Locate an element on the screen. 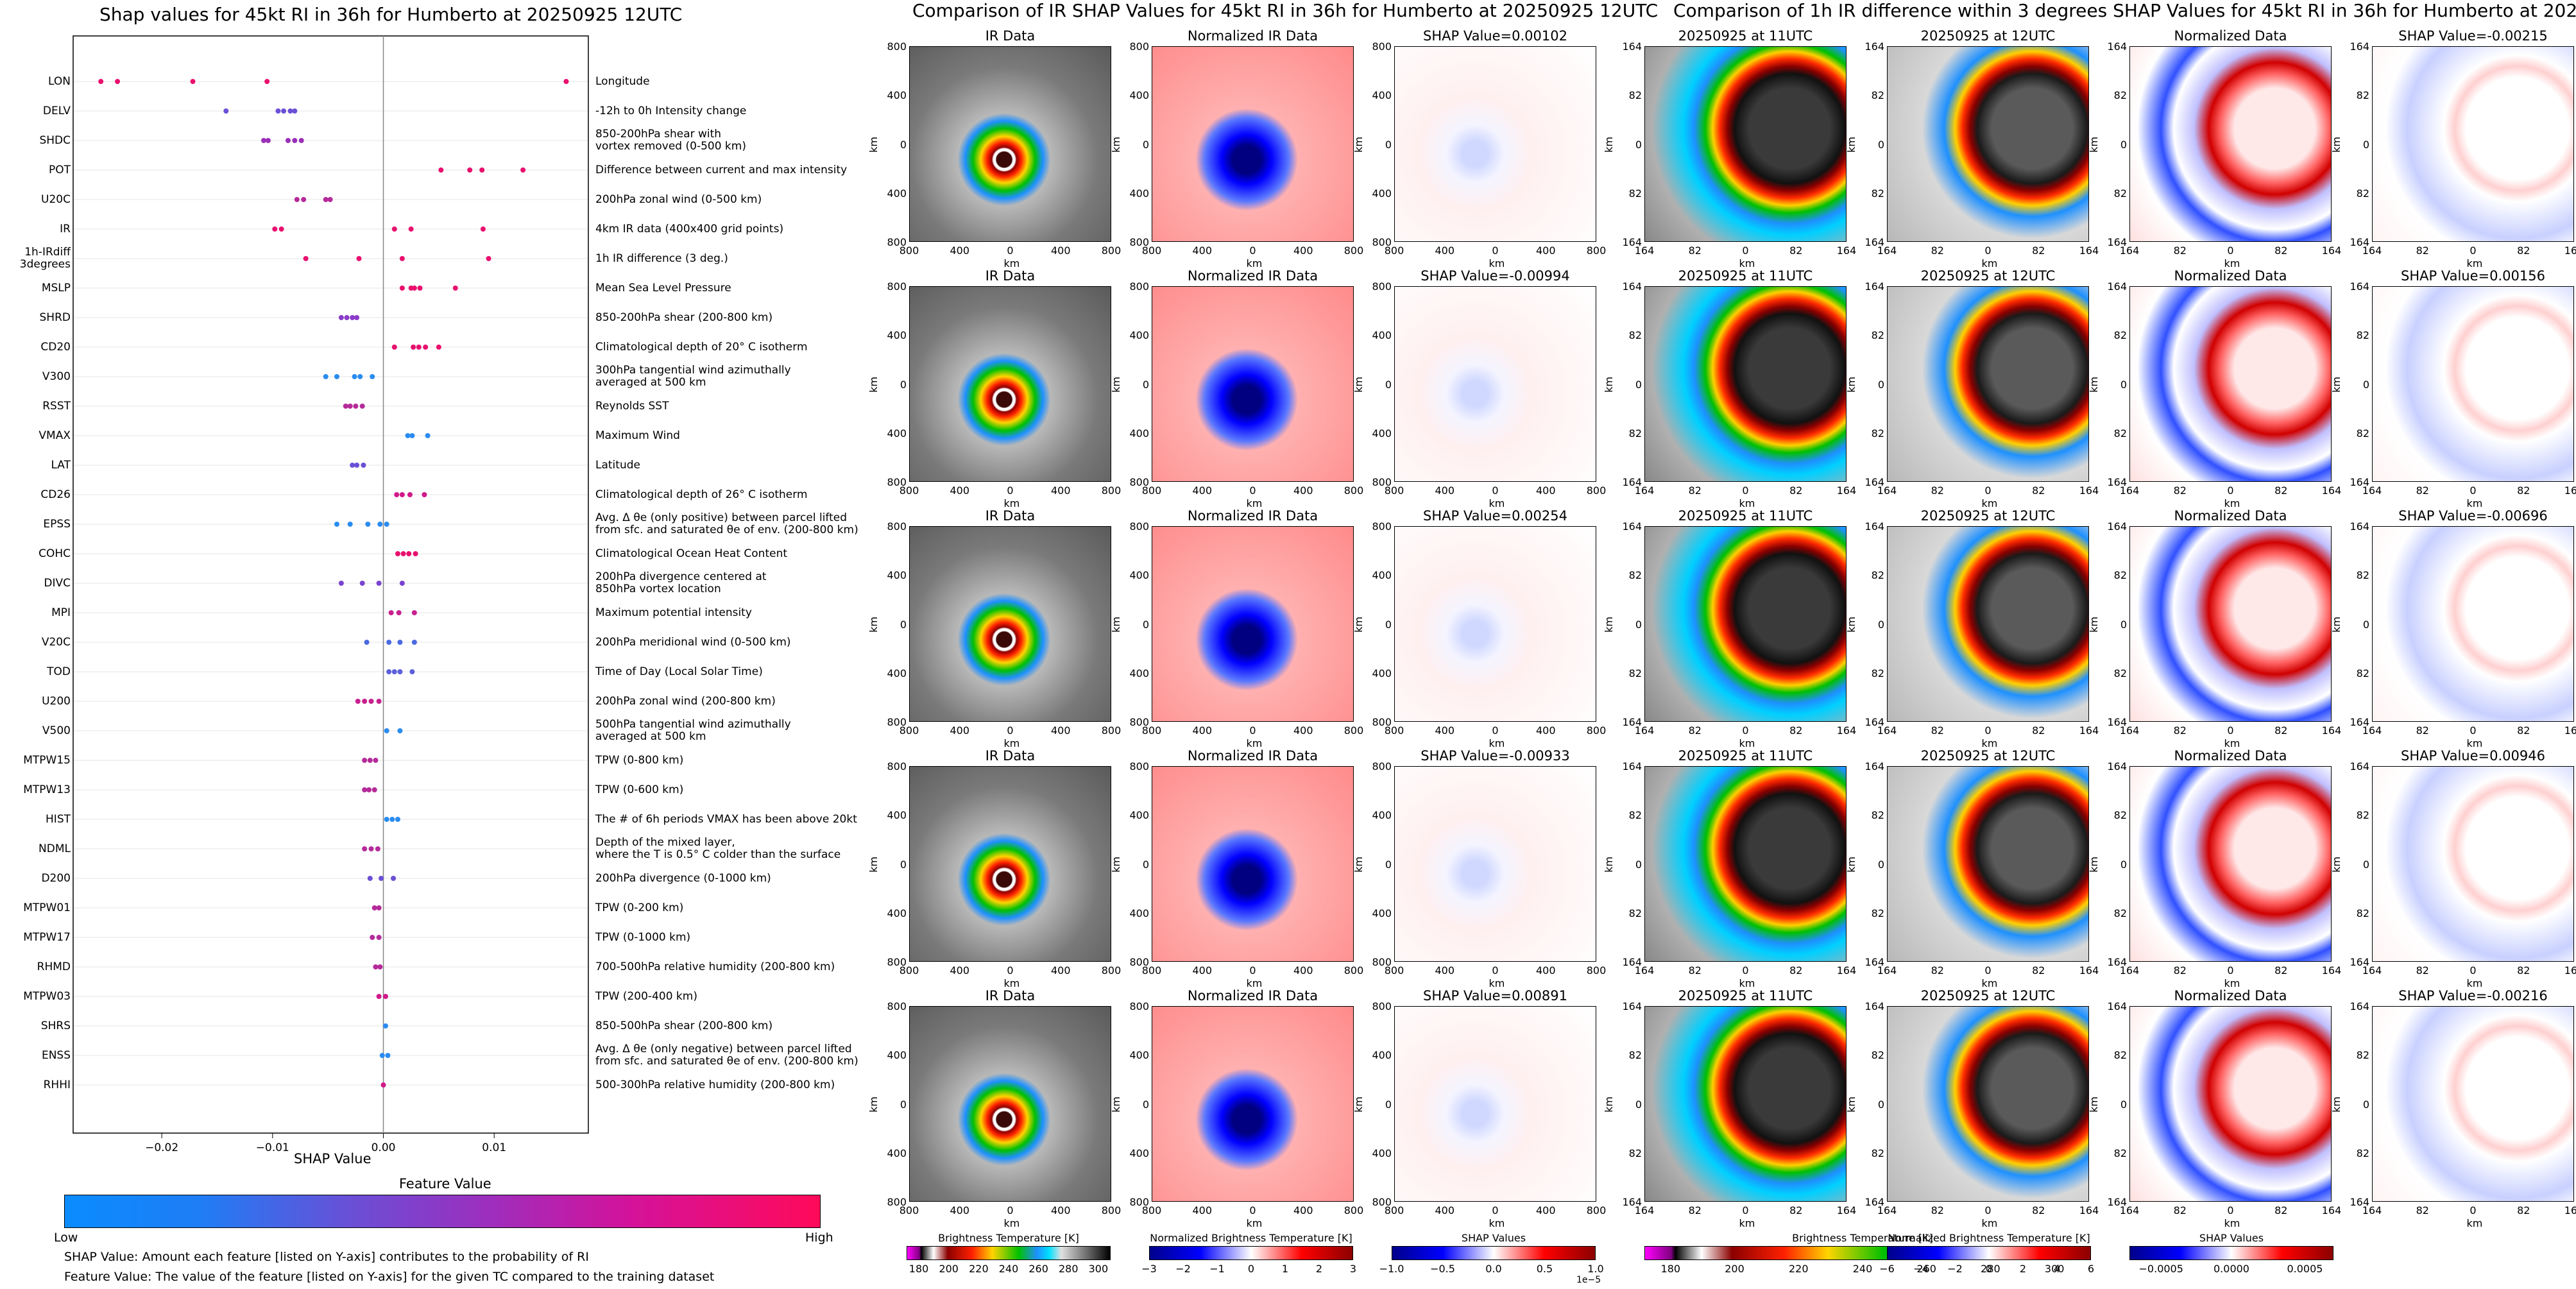 The image size is (2576, 1289). x-tick-label: 0.01 is located at coordinates (494, 1147).